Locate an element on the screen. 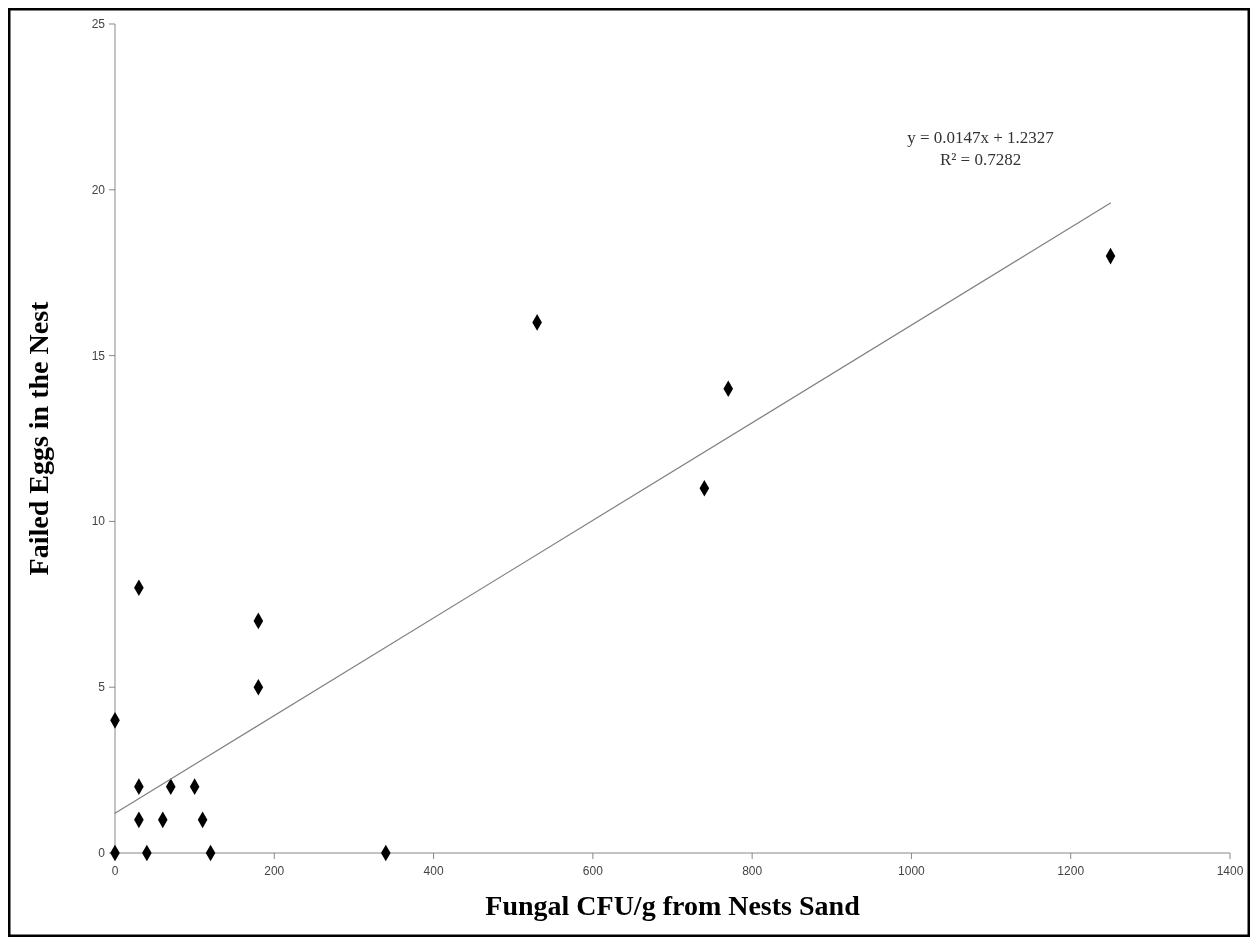 The image size is (1258, 945). y-tick-label: 0 is located at coordinates (102, 853).